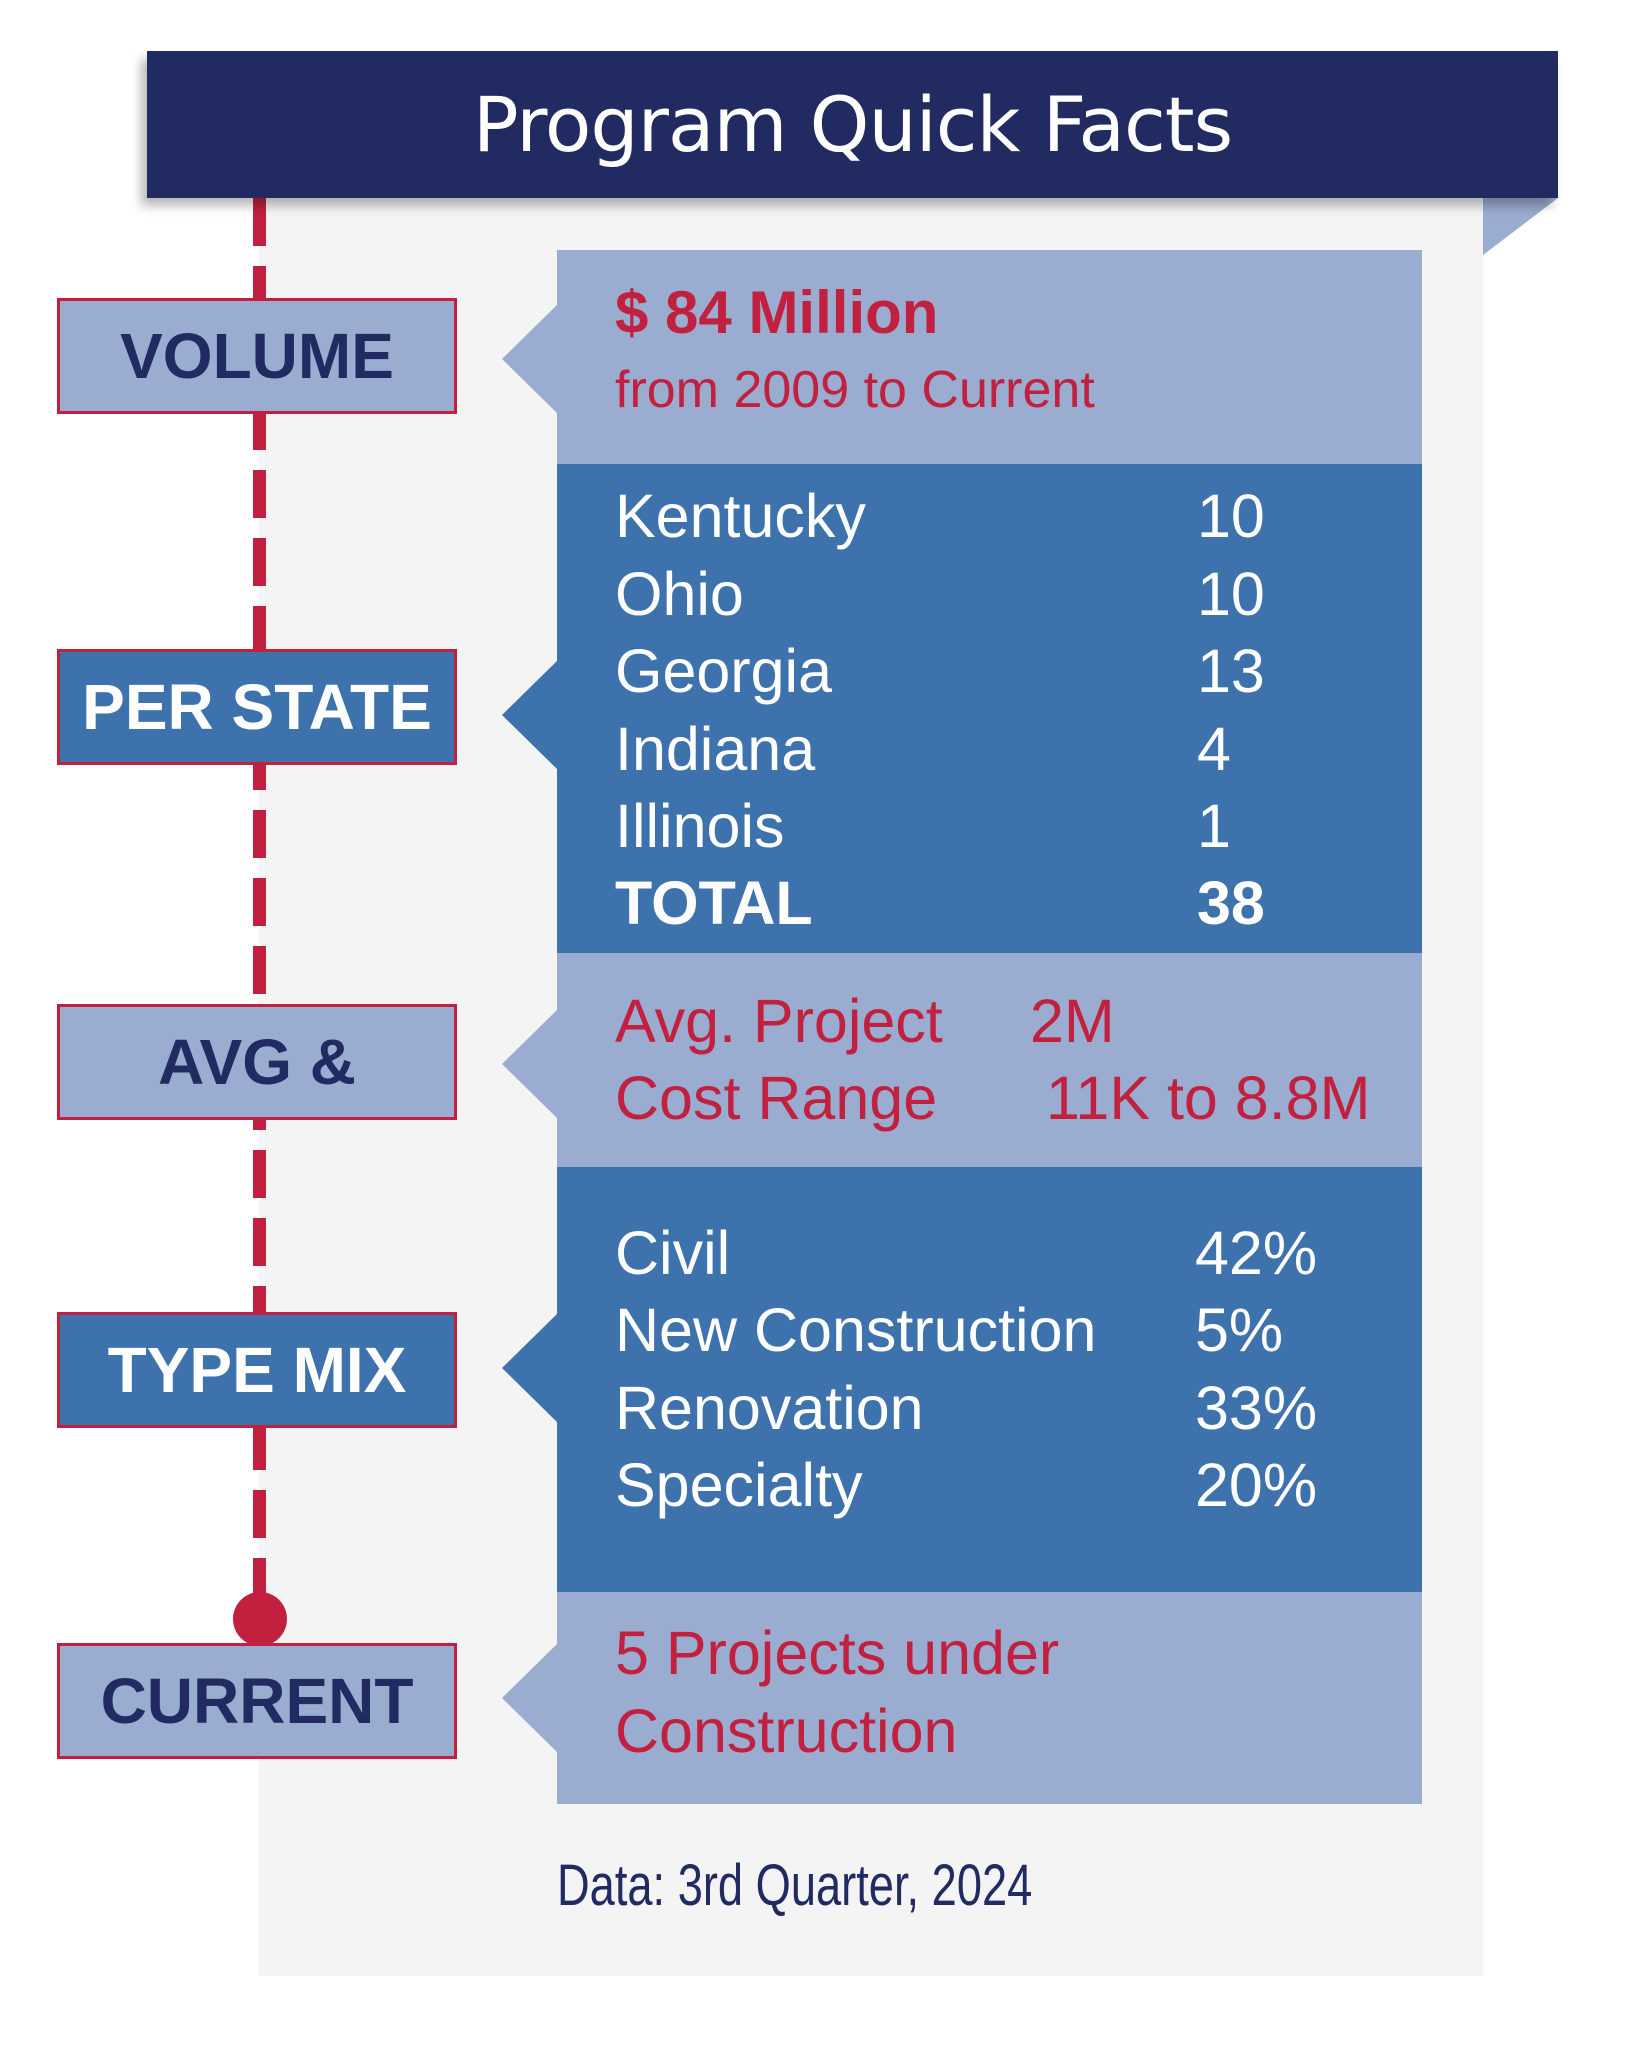 The image size is (1625, 2066). Describe the element at coordinates (1214, 826) in the screenshot. I see `state-count: 1` at that location.